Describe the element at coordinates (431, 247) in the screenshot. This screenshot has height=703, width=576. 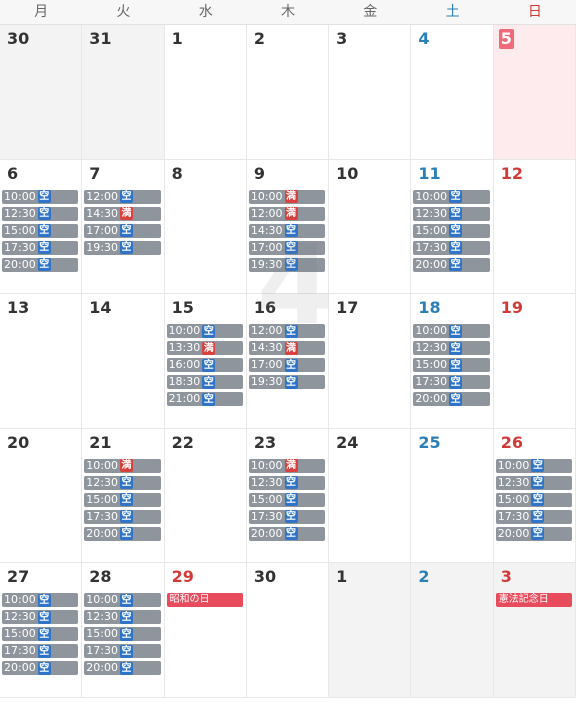
I see `slot-time: 17:30` at that location.